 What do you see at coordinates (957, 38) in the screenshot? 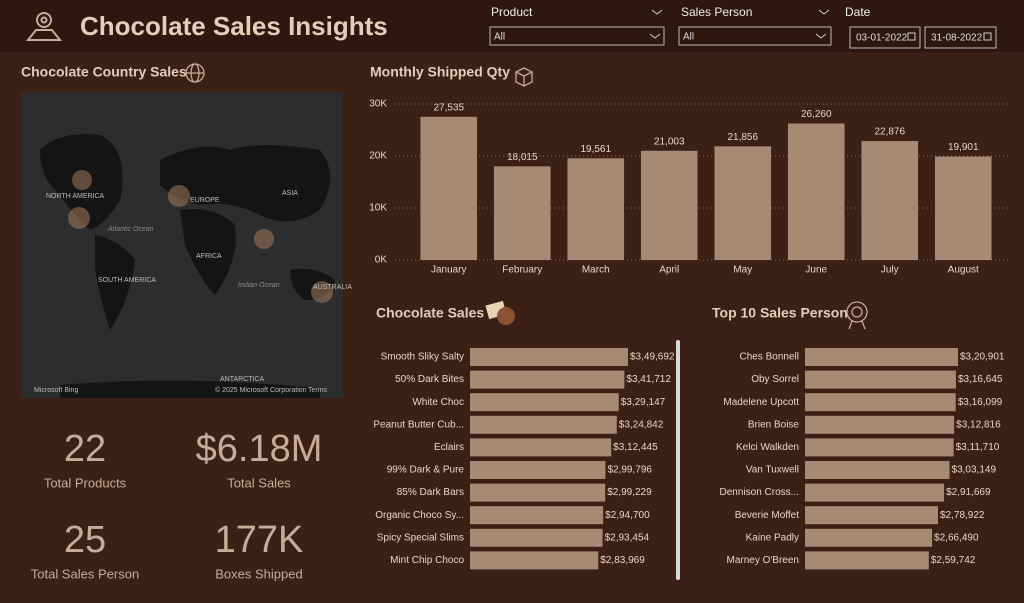
I see `date-end: 31-08-2022` at bounding box center [957, 38].